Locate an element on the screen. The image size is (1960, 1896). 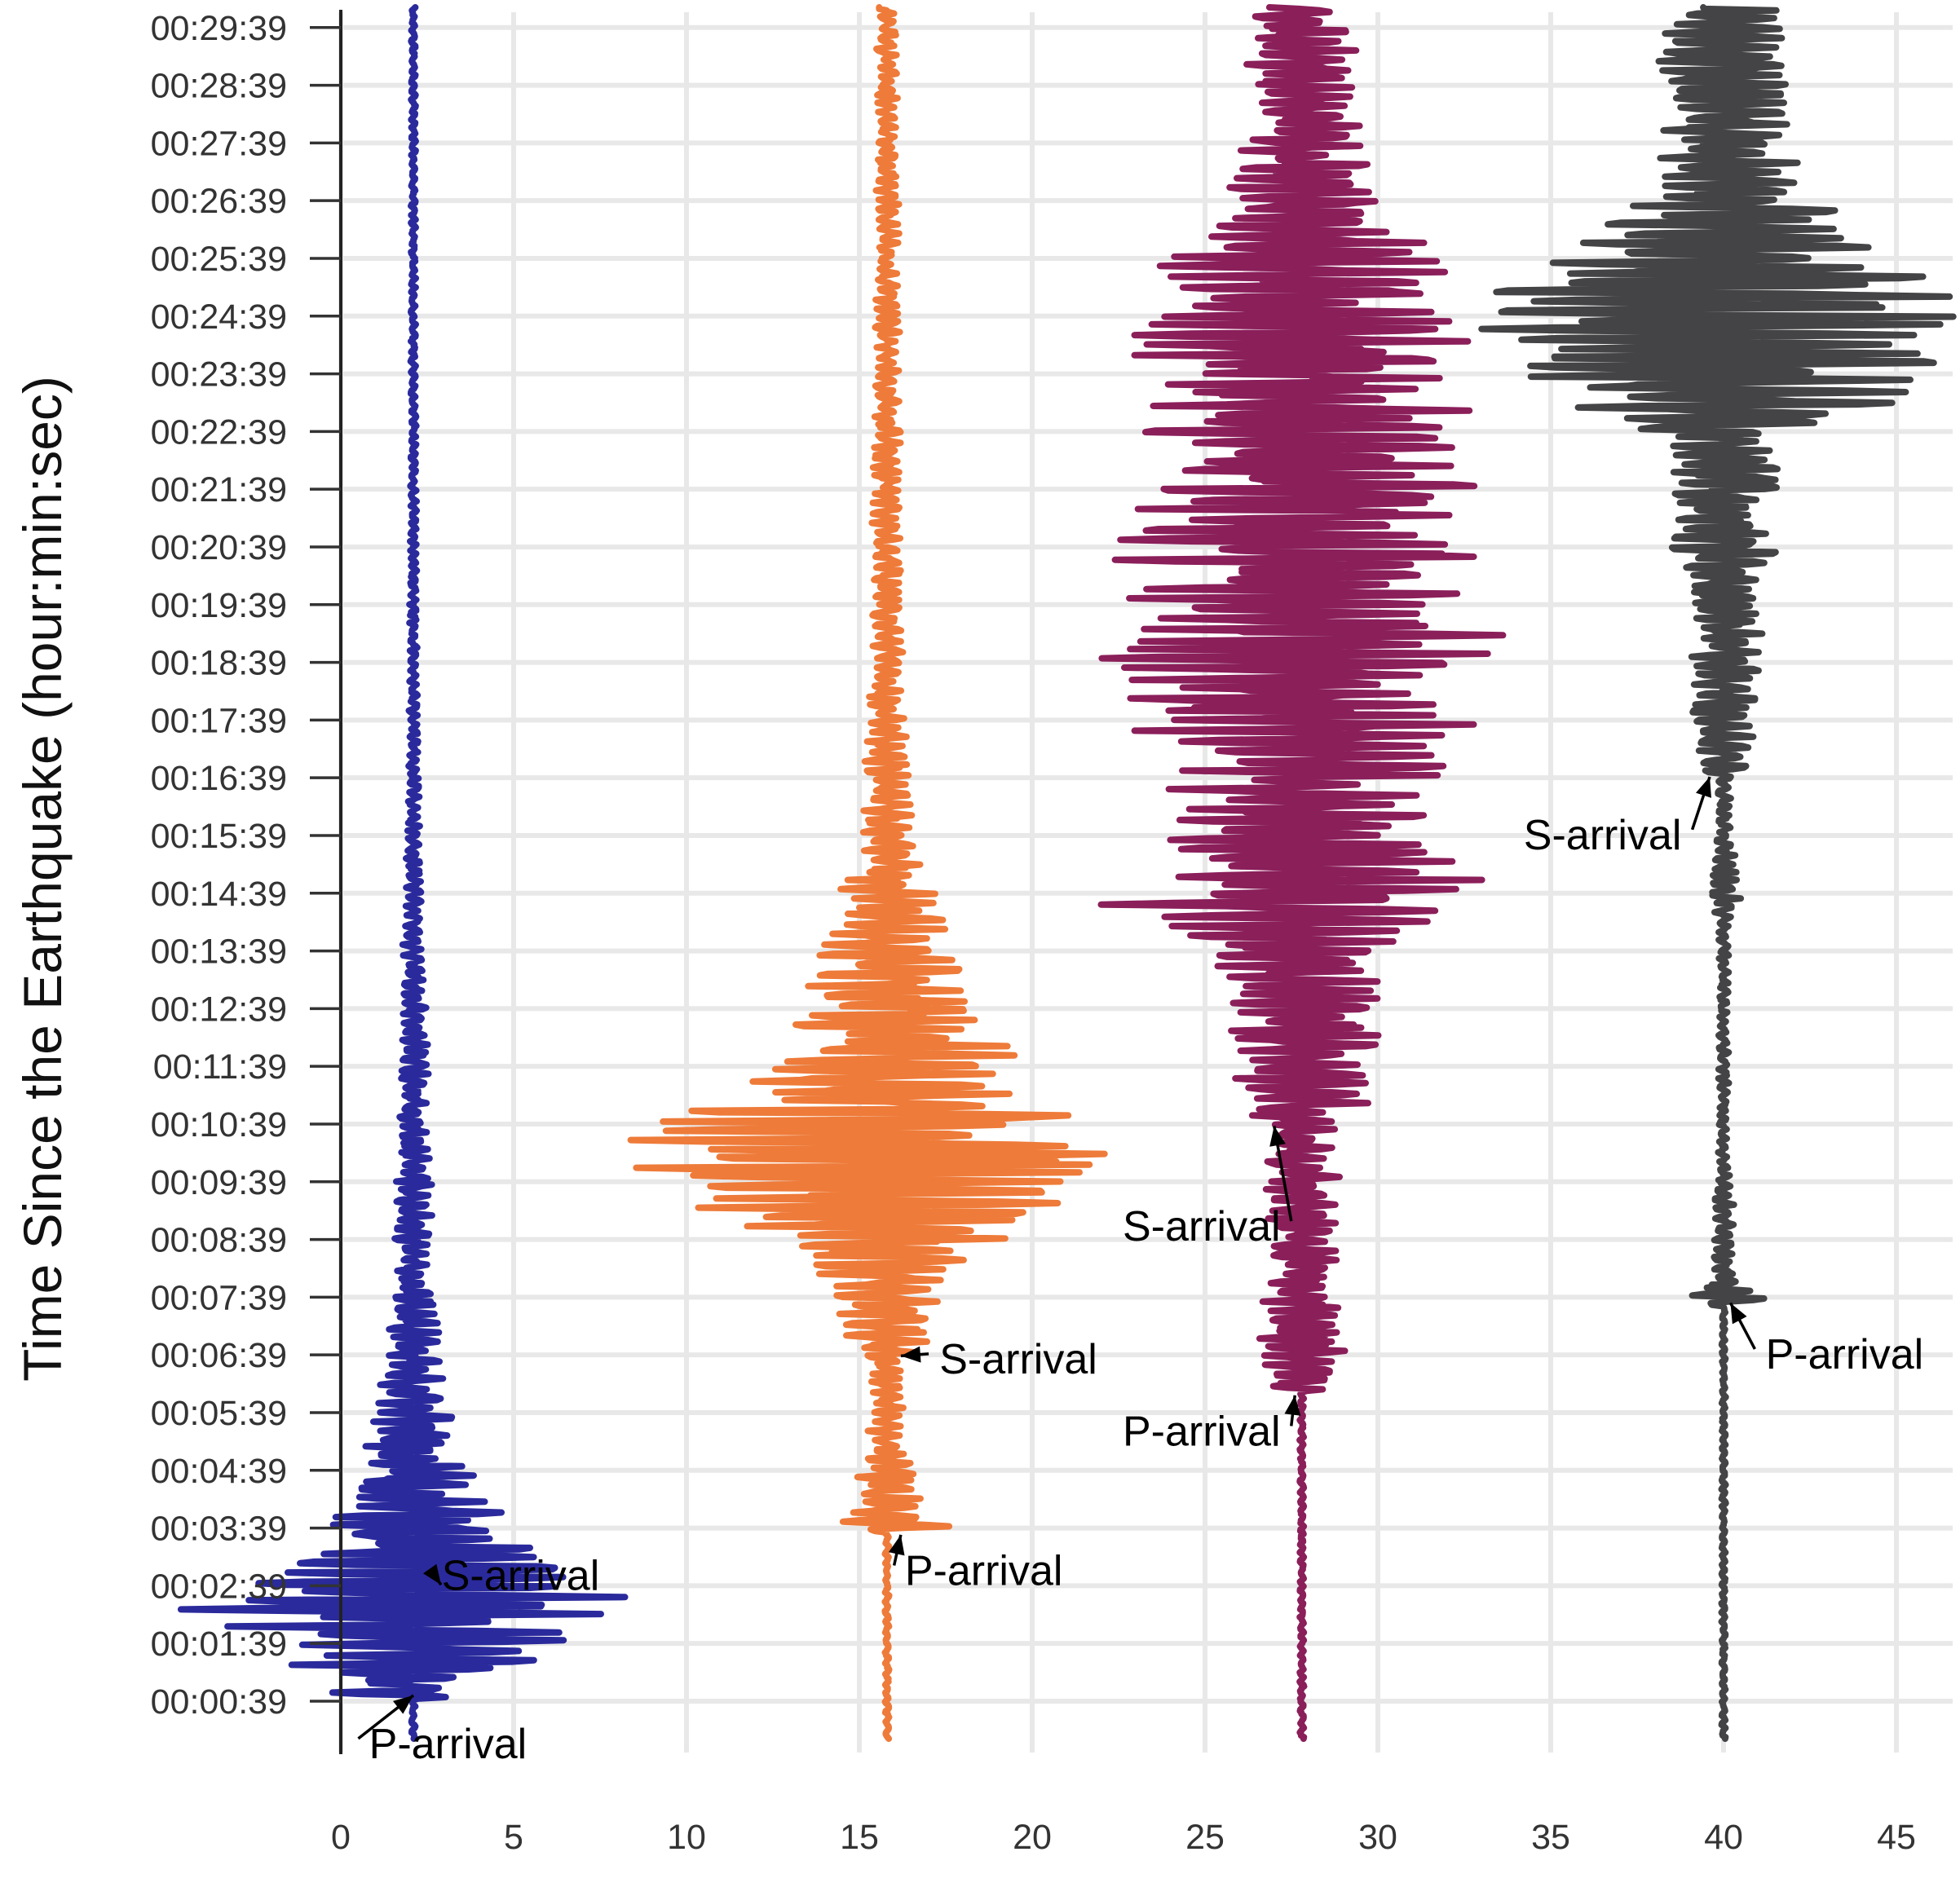
y-tick-label: 00:23:39 is located at coordinates (219, 375).